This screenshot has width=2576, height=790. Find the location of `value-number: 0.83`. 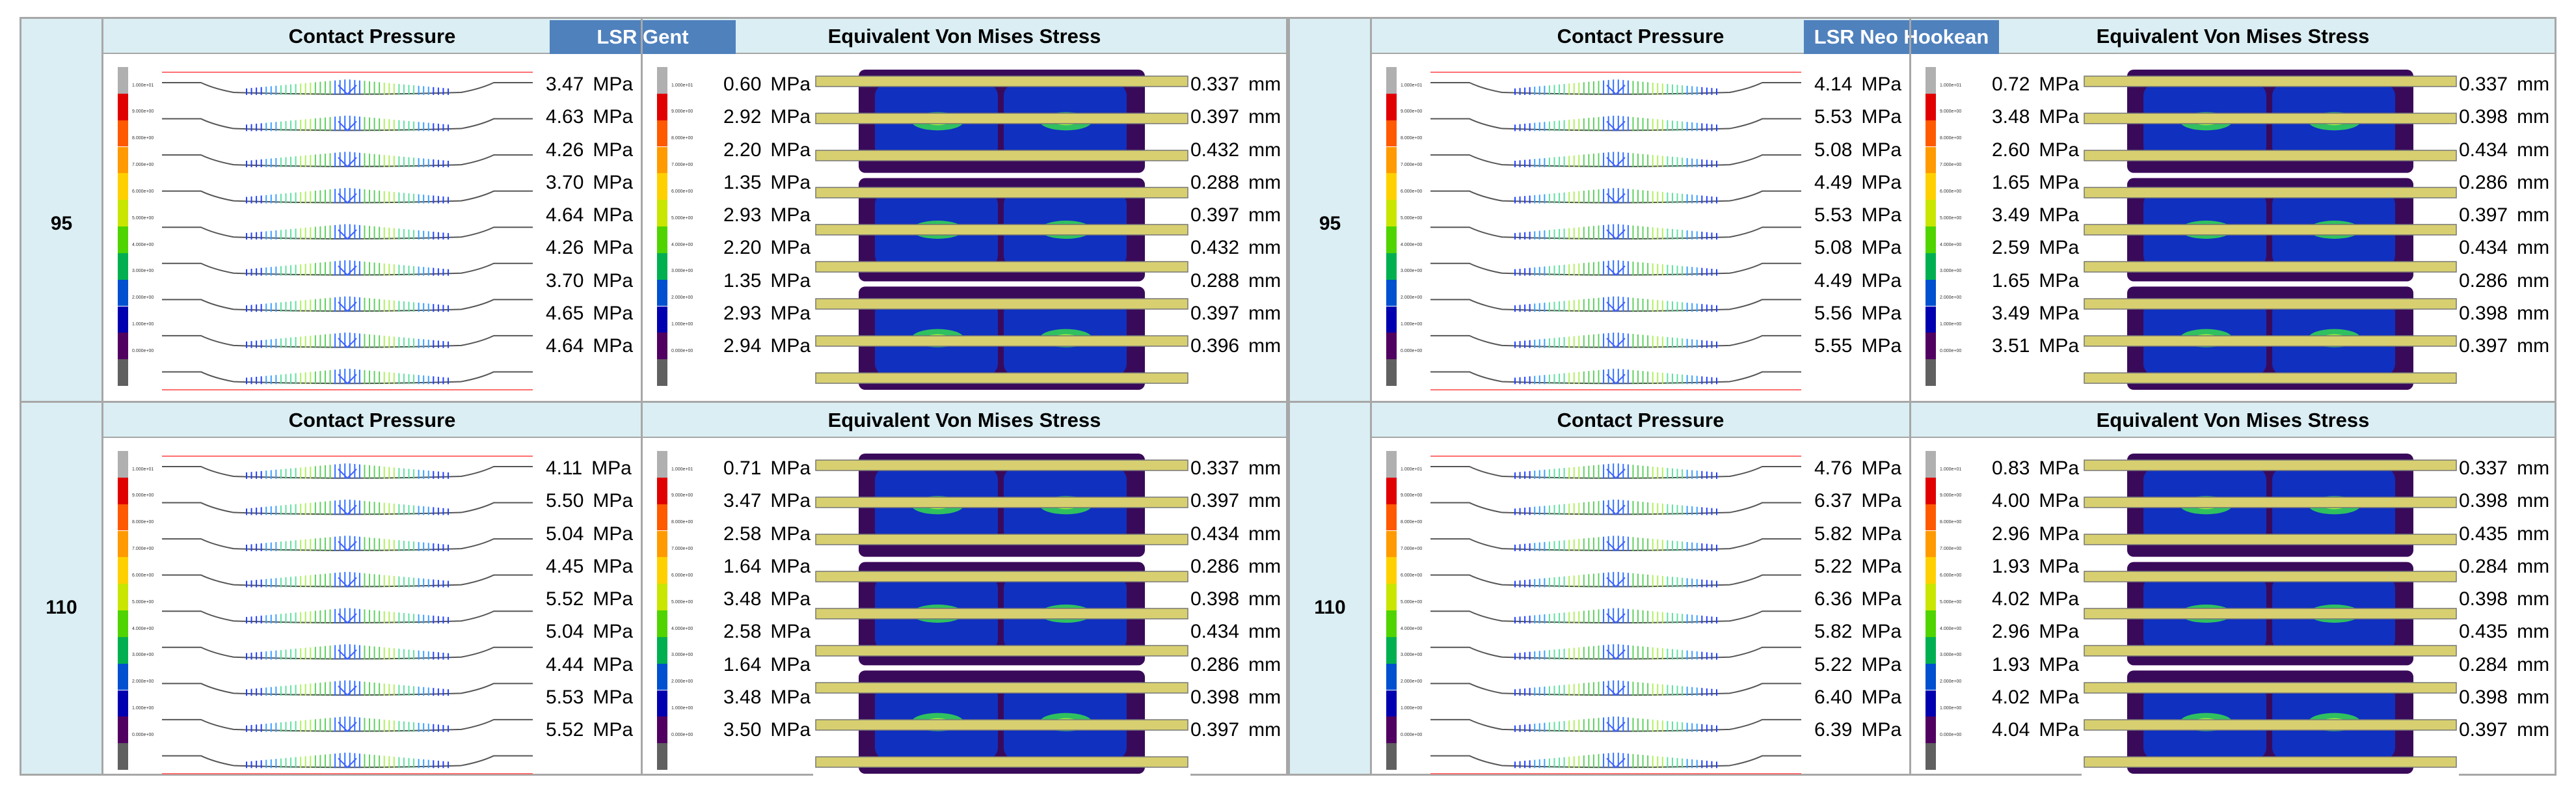

value-number: 0.83 is located at coordinates (2011, 468).